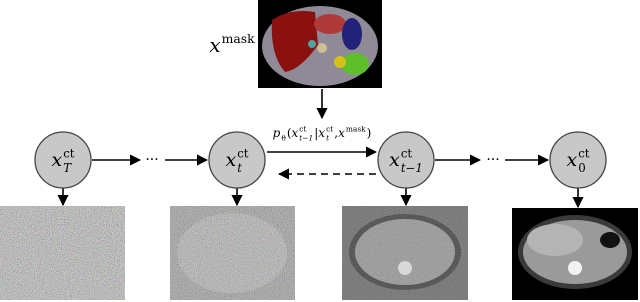 The height and width of the screenshot is (302, 640). What do you see at coordinates (369, 133) in the screenshot?
I see `math-text: )` at bounding box center [369, 133].